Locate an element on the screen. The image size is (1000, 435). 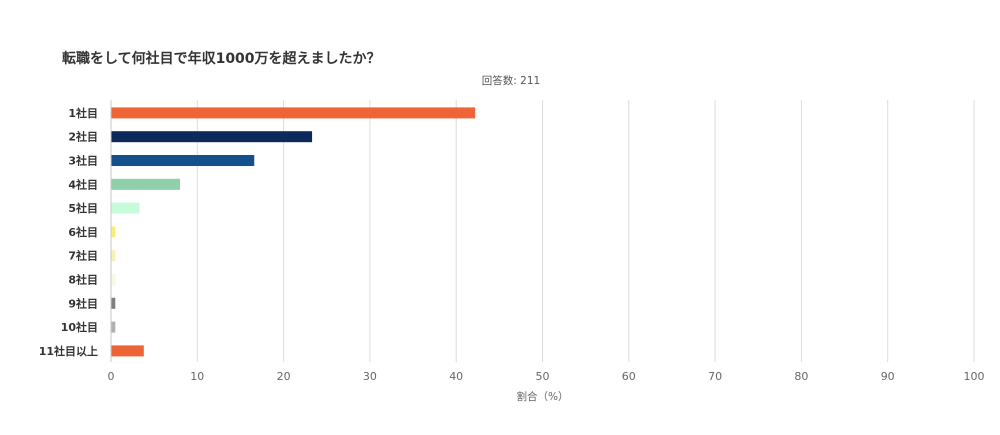
x-axis-title: 割合（%） is located at coordinates (543, 396).